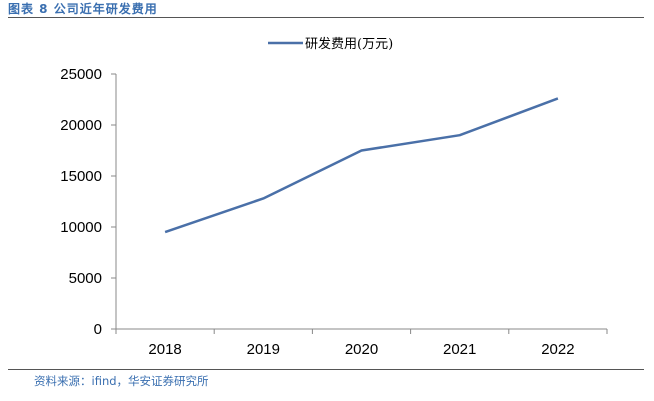  I want to click on y-tick-label: 5000, so click(85, 278).